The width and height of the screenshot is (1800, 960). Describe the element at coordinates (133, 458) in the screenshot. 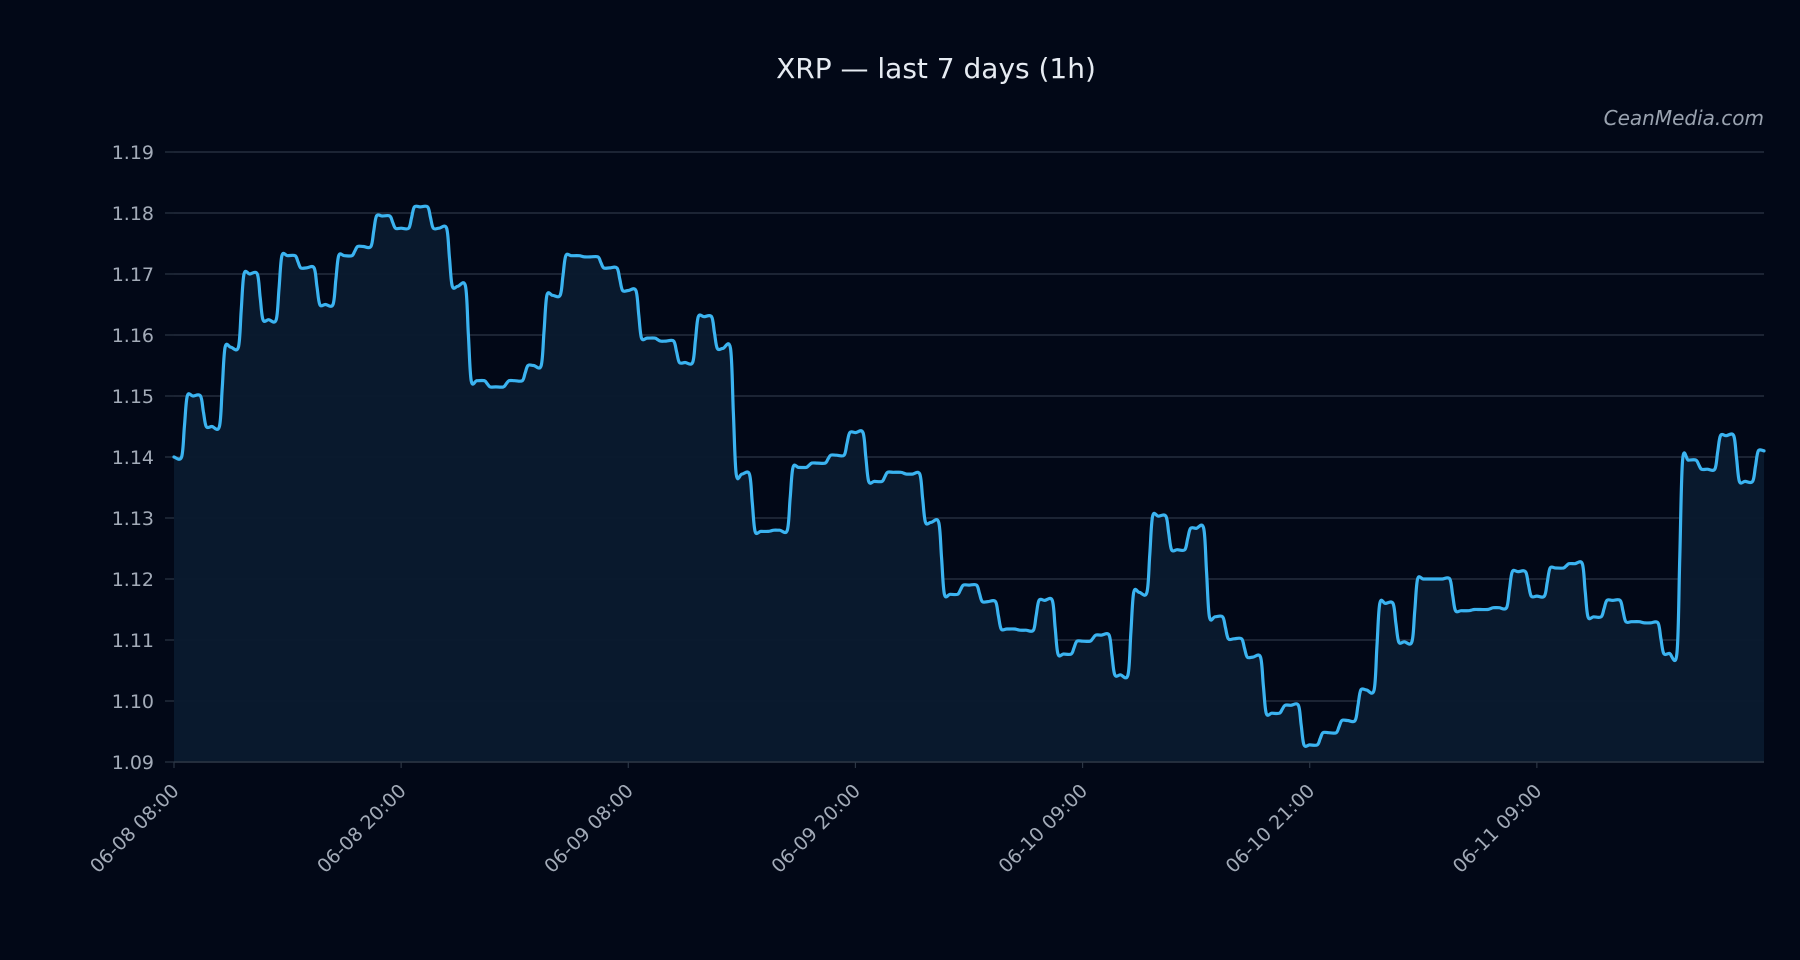

I see `y-tick-label: 1.14` at that location.